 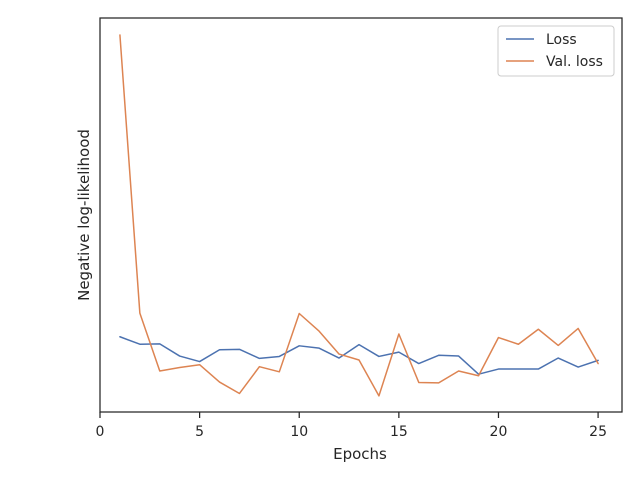 I want to click on x-tick-label-15: 15, so click(x=399, y=432).